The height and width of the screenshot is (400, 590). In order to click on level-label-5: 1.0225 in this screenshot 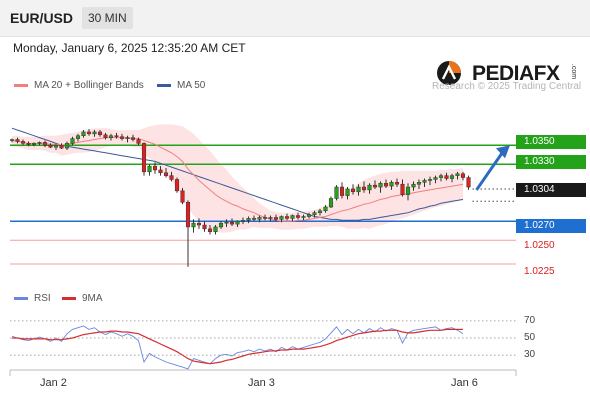, I will do `click(539, 271)`.